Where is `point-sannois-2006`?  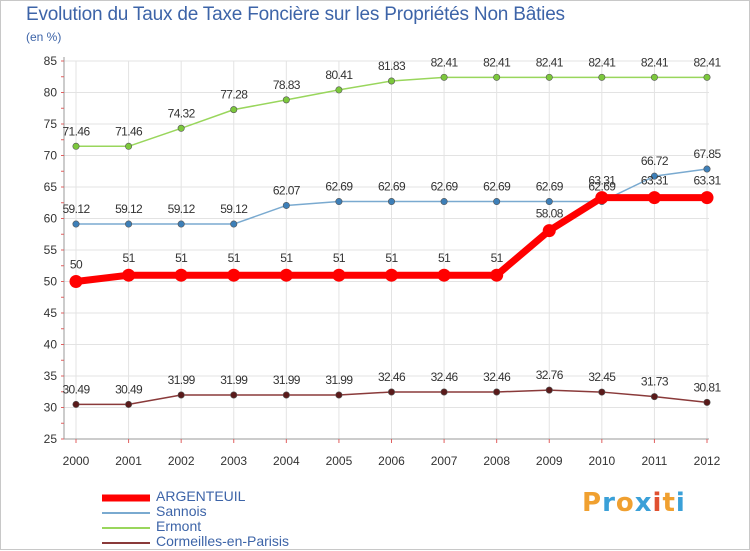 point-sannois-2006 is located at coordinates (391, 202).